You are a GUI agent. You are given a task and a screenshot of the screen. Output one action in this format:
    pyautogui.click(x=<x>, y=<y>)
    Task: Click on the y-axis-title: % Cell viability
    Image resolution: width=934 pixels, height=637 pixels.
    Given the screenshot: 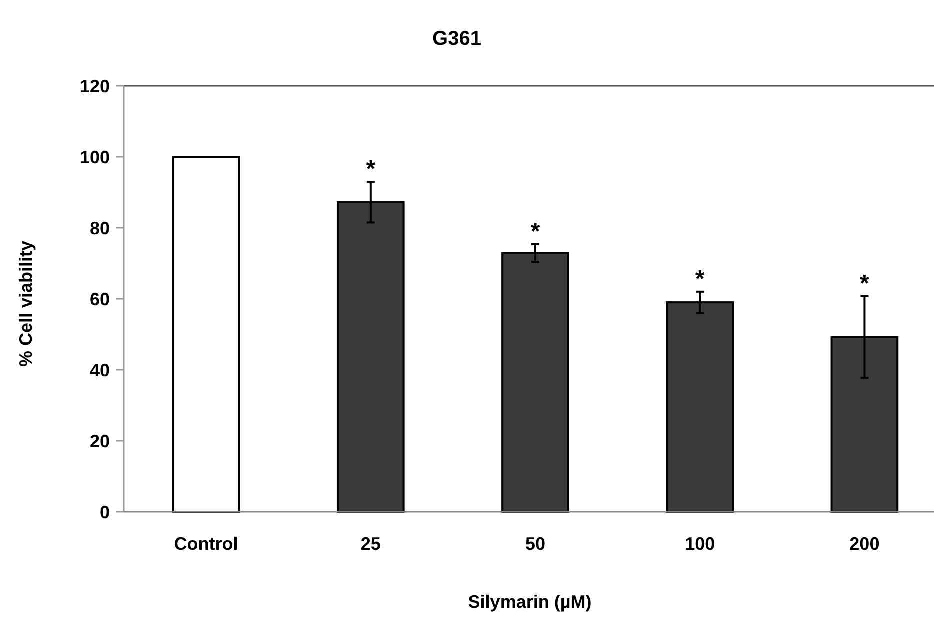 What is the action you would take?
    pyautogui.click(x=26, y=304)
    